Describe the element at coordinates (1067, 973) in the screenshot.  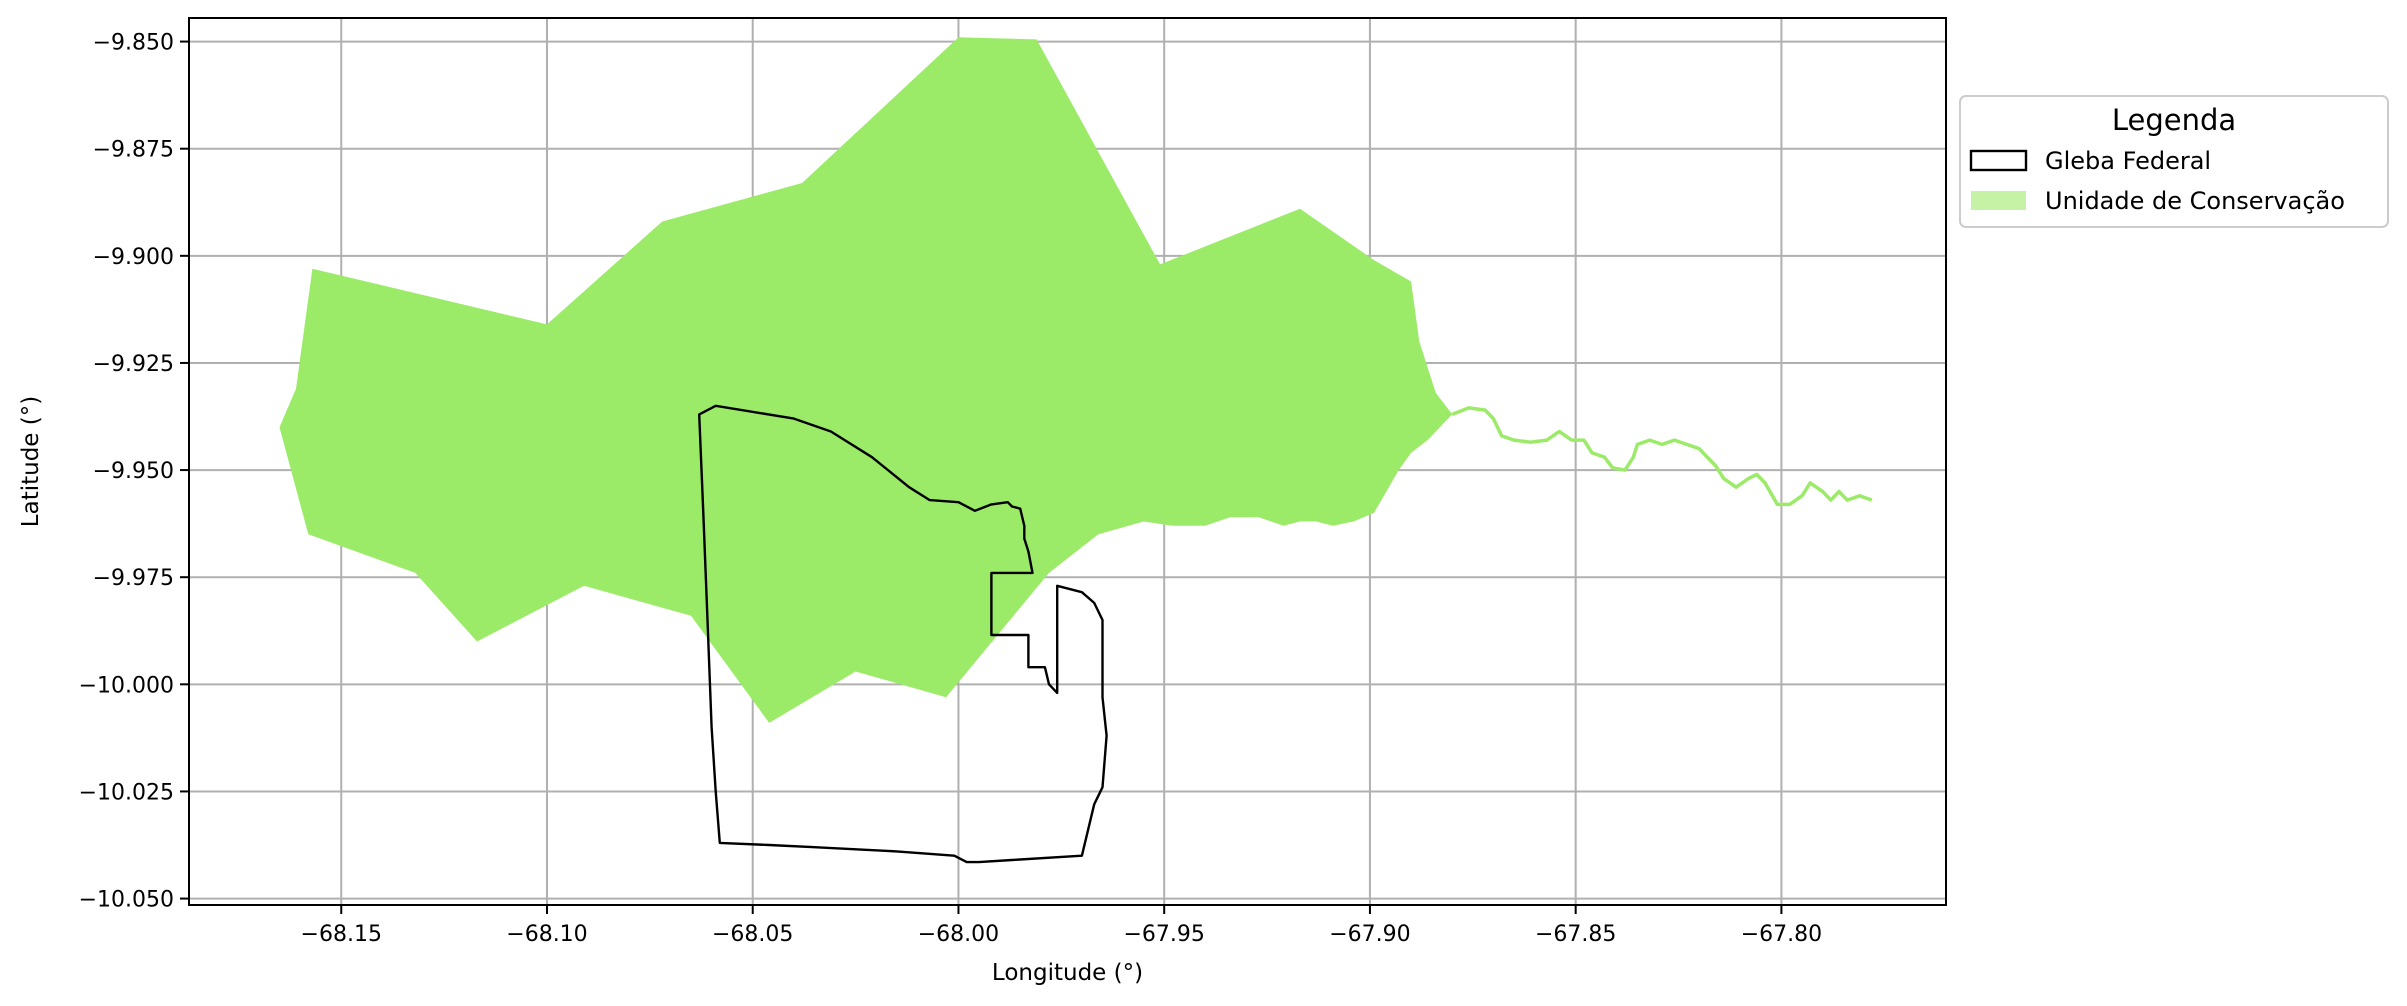
I see `x-axis-title: Longitude (°)` at that location.